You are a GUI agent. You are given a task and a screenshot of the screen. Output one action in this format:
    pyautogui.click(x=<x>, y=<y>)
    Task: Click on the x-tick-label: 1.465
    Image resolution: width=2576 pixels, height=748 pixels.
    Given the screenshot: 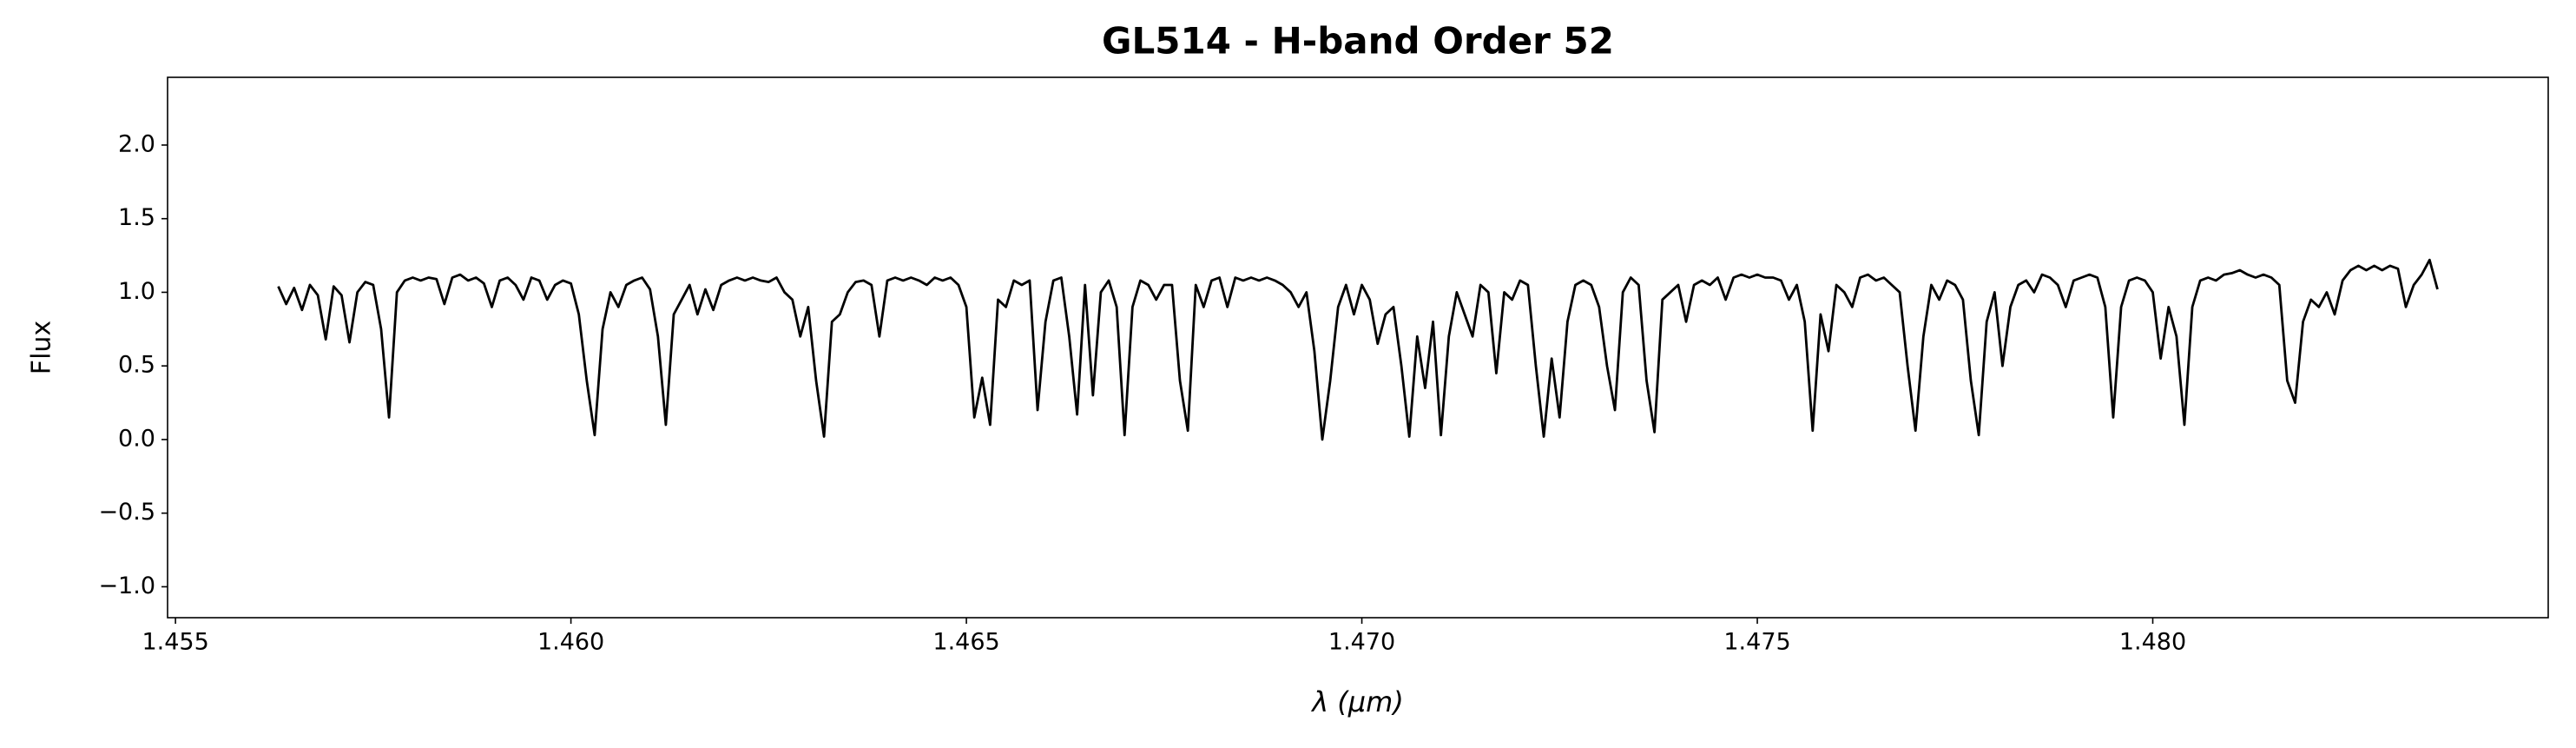 What is the action you would take?
    pyautogui.click(x=965, y=642)
    